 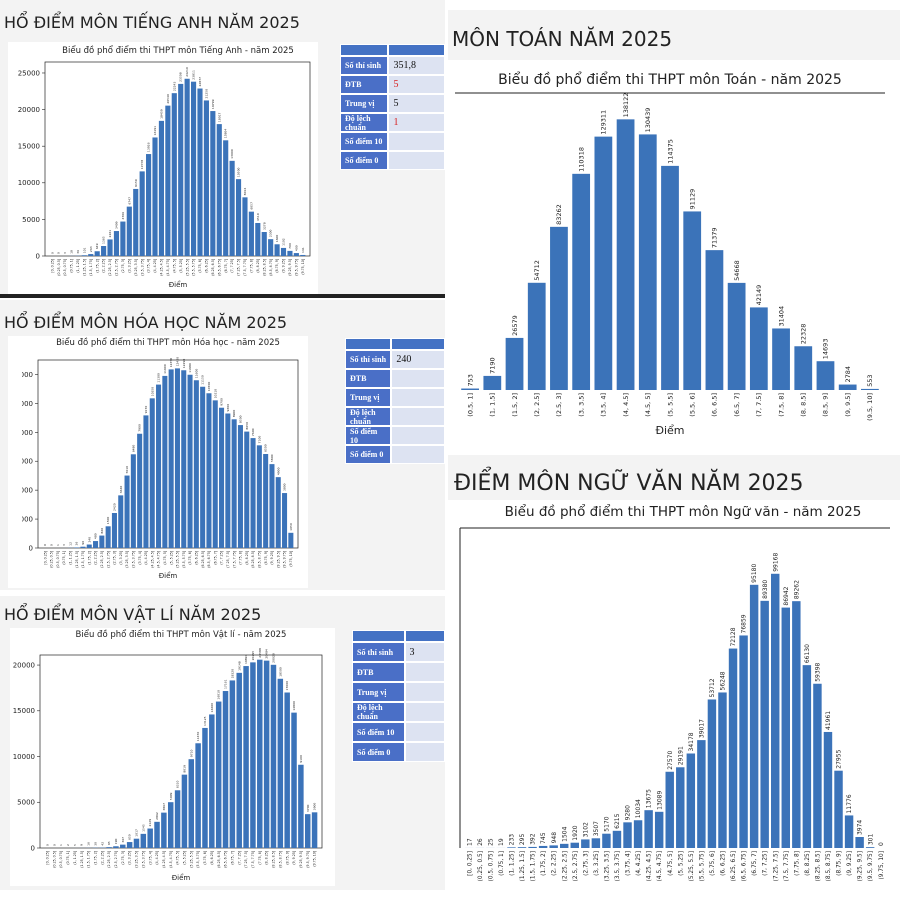 I want to click on value-label: 6310, so click(x=178, y=785).